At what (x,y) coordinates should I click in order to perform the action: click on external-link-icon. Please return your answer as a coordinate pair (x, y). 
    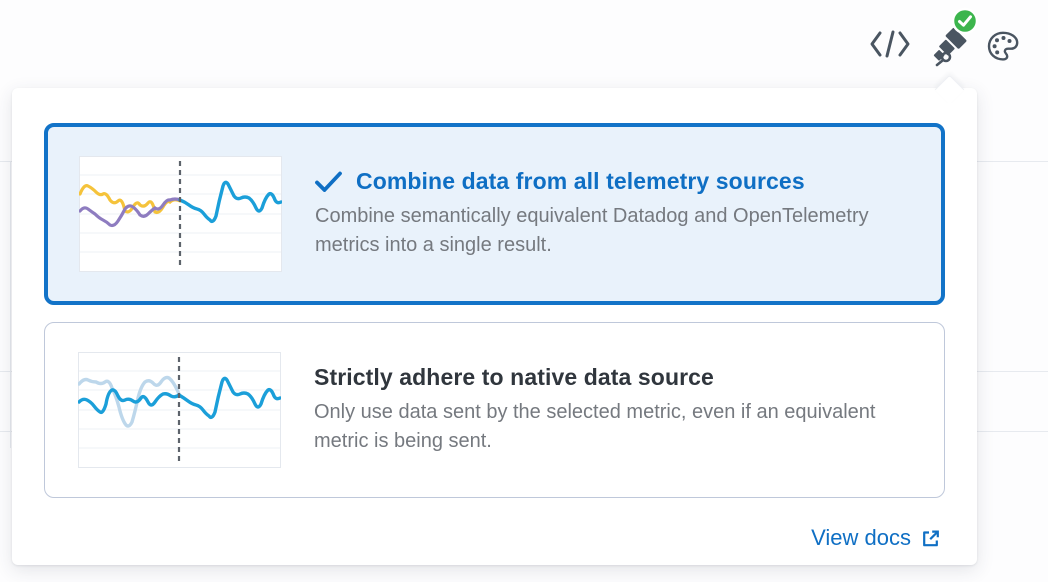
    Looking at the image, I should click on (931, 538).